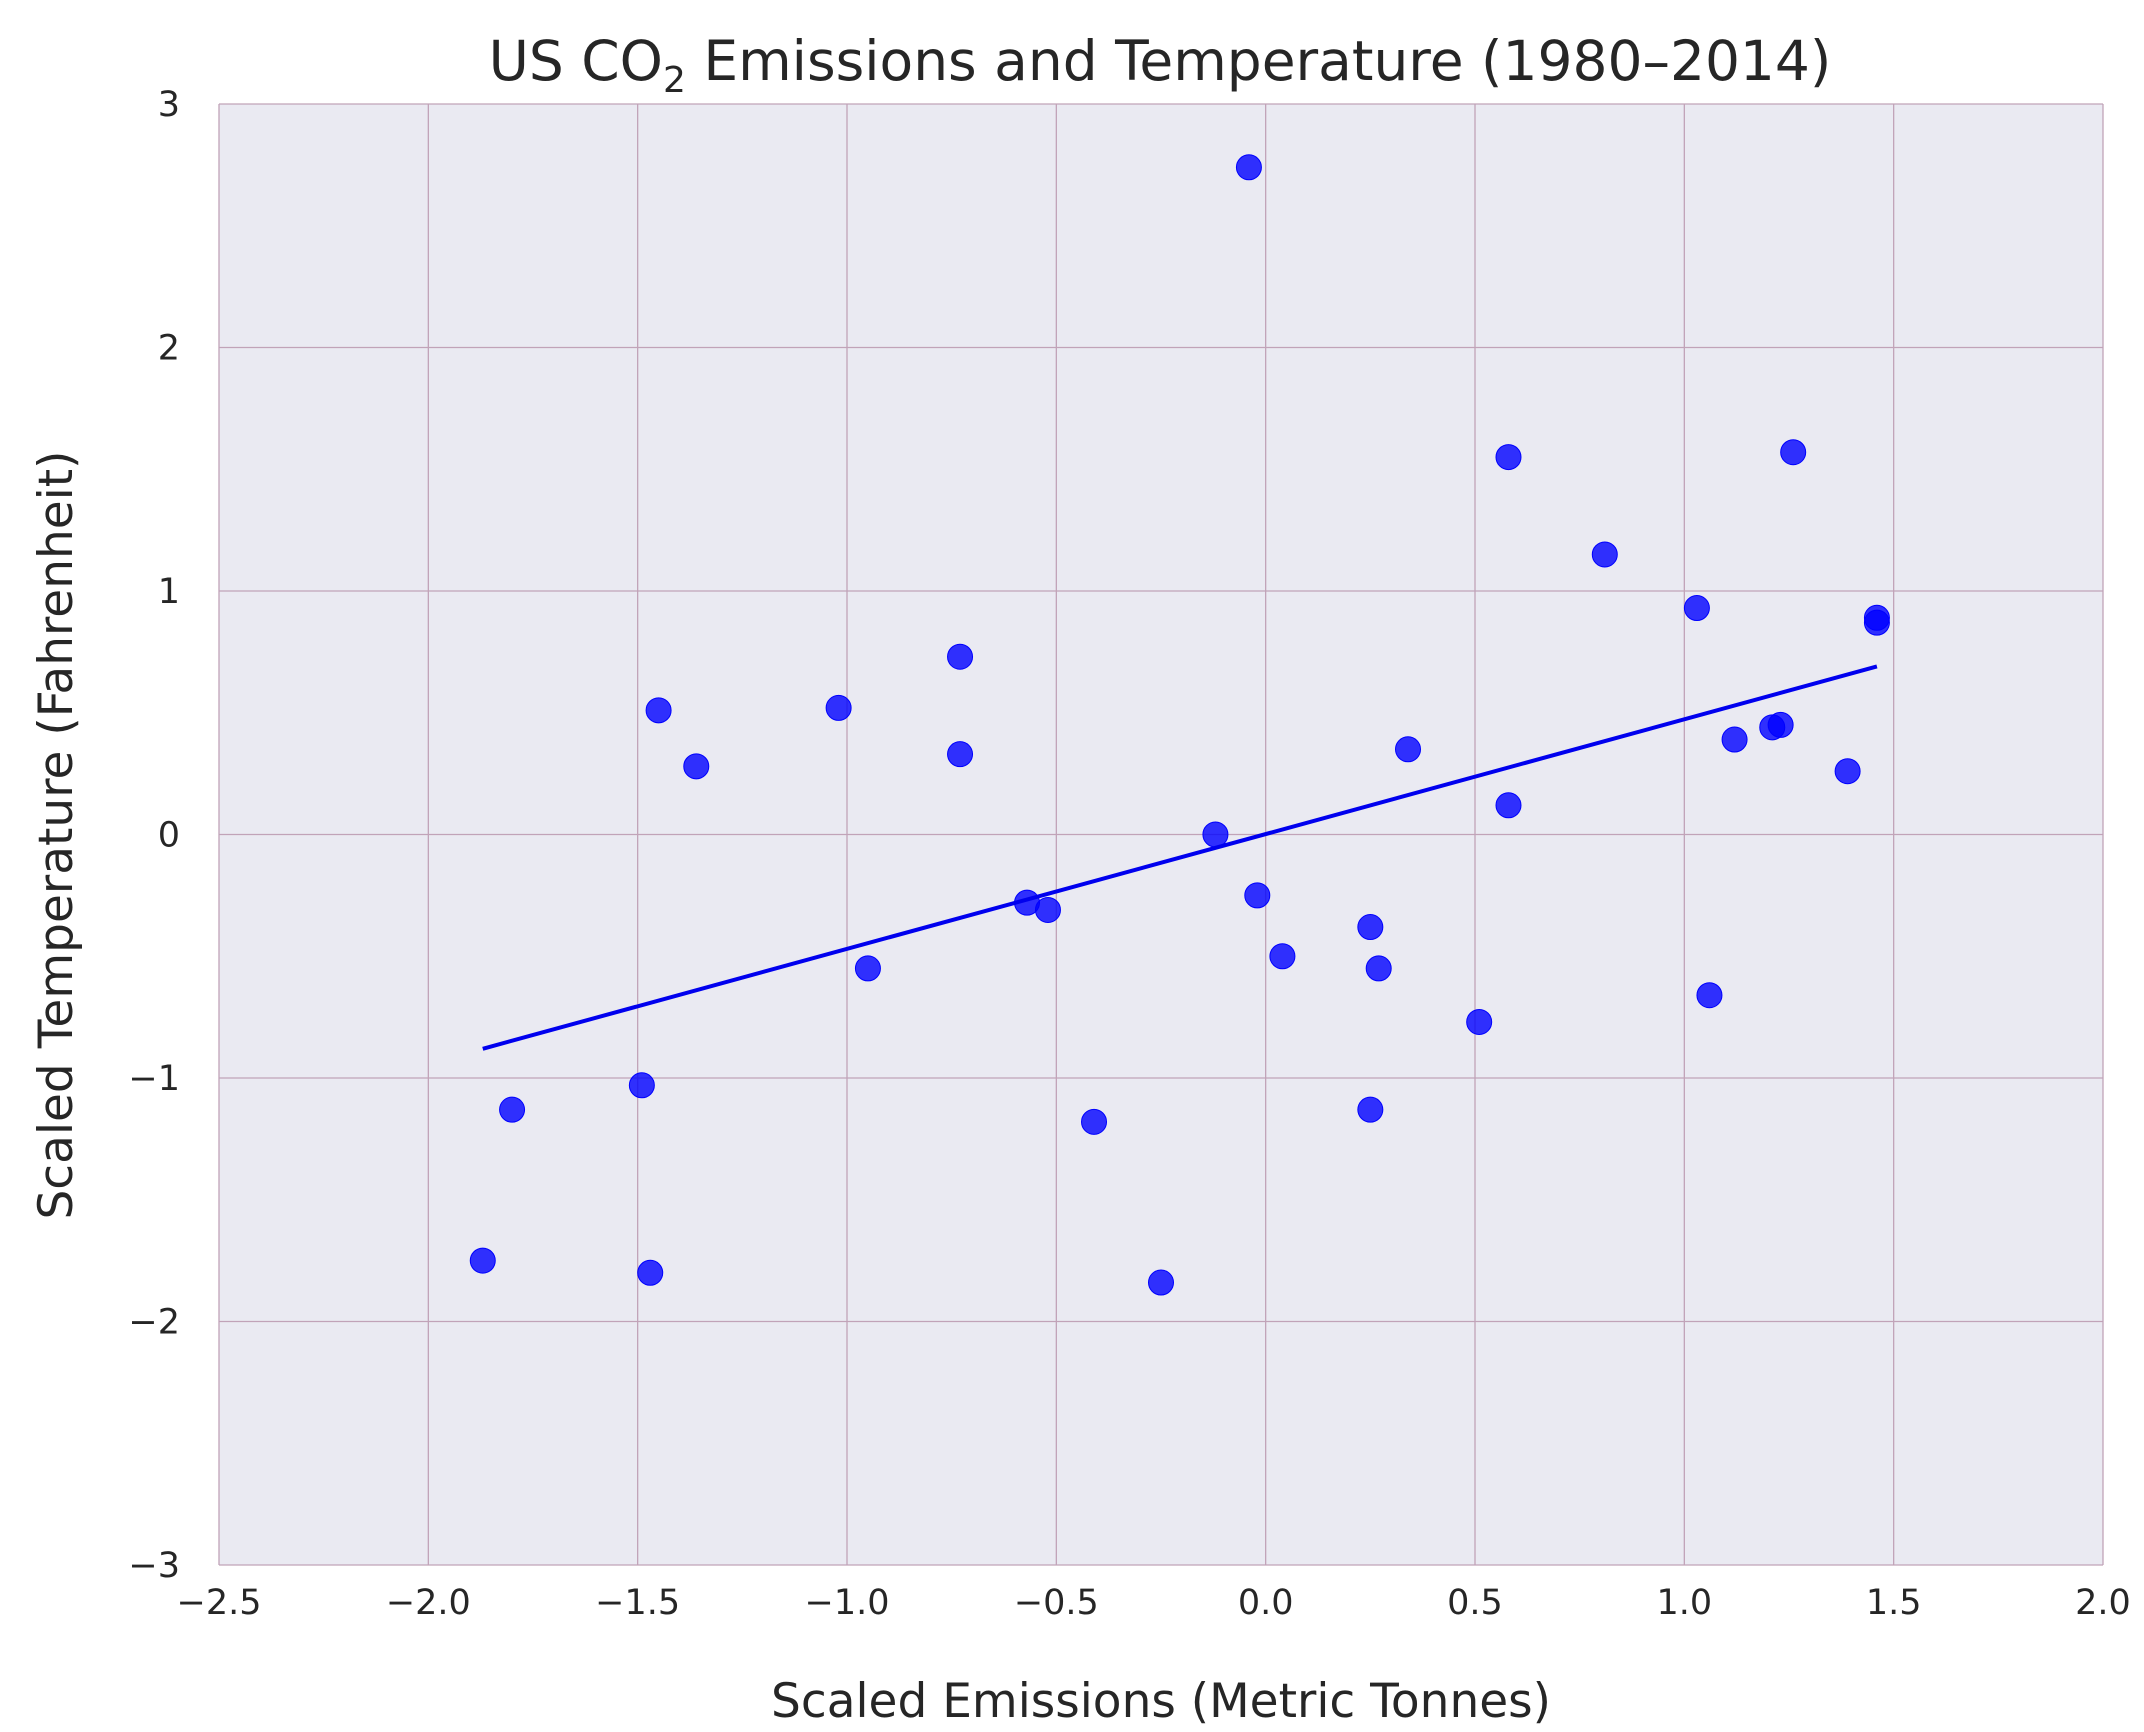 The height and width of the screenshot is (1732, 2144). Describe the element at coordinates (637, 1603) in the screenshot. I see `x-tick-label: −1.5` at that location.